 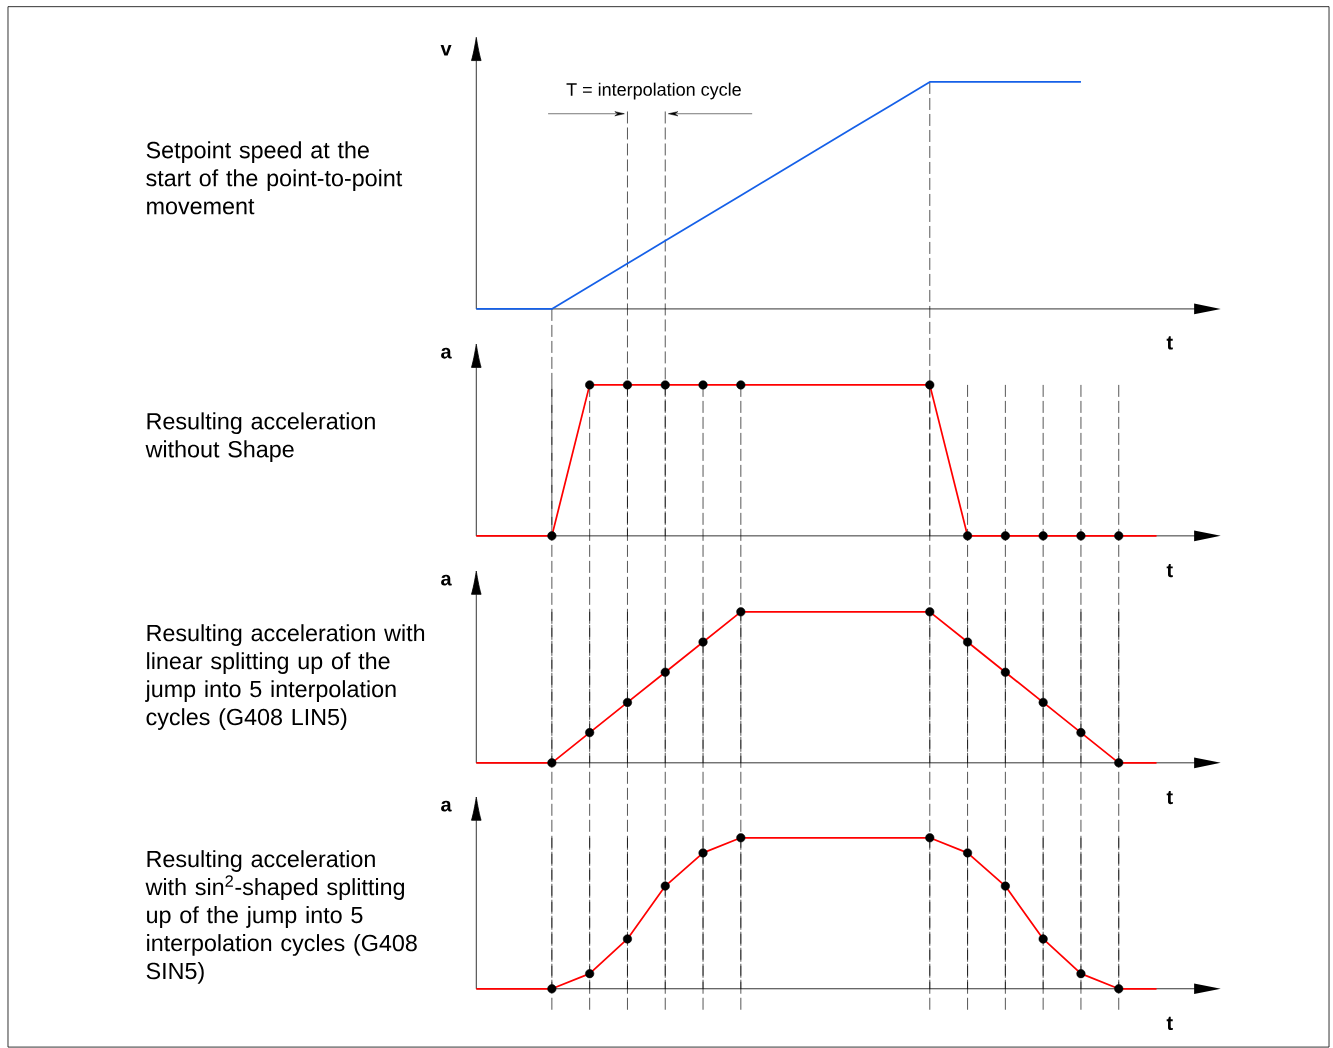 I want to click on text: Setpoint speed at the start of the point-to-point movement, so click(x=274, y=178).